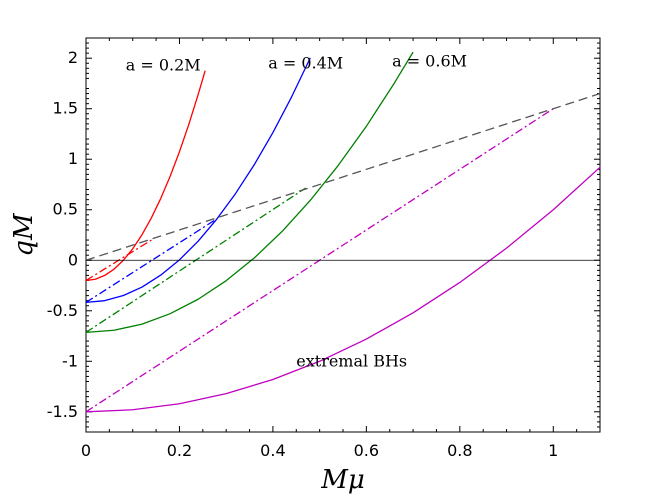  Describe the element at coordinates (24, 234) in the screenshot. I see `y-axis-title: qM` at that location.